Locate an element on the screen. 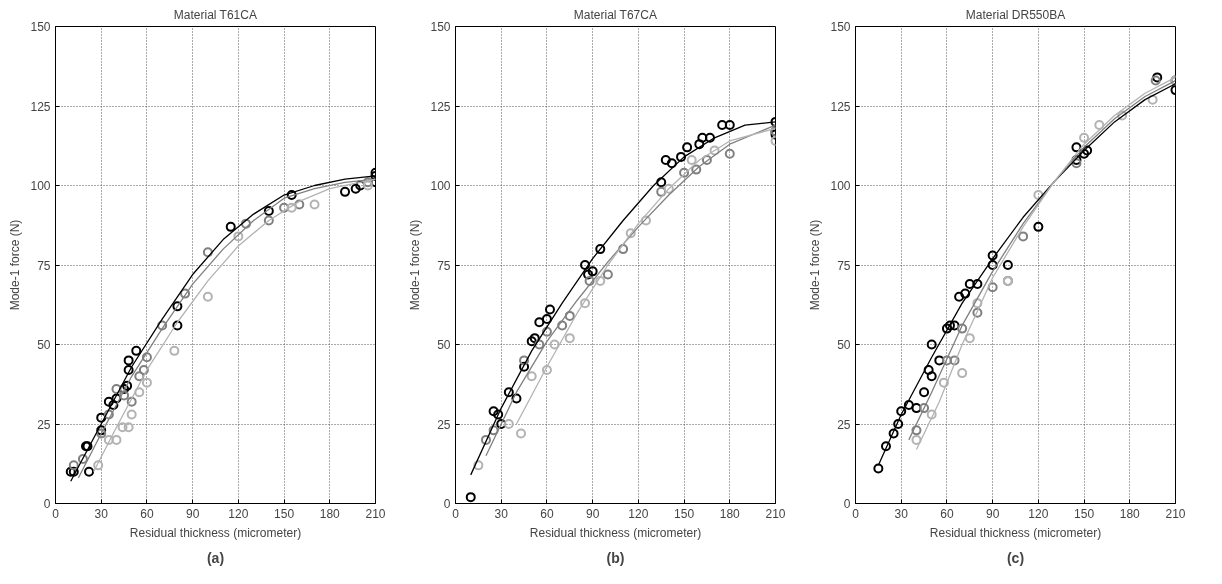 This screenshot has width=1222, height=584. text: (a) is located at coordinates (215, 557).